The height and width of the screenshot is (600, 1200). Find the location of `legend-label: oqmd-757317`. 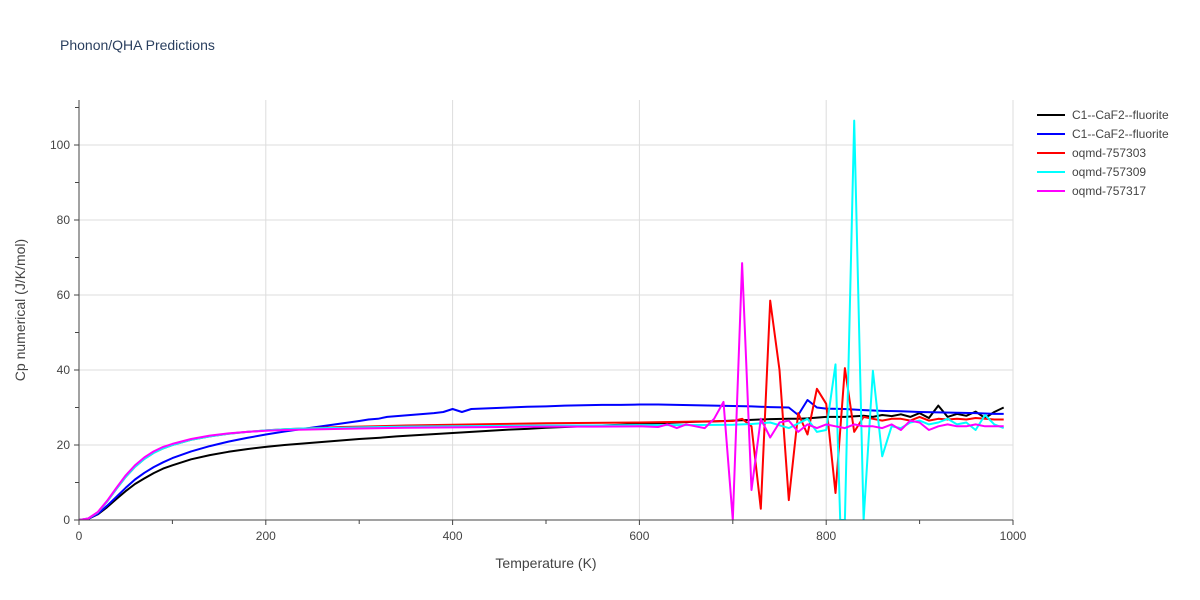

legend-label: oqmd-757317 is located at coordinates (1109, 191).